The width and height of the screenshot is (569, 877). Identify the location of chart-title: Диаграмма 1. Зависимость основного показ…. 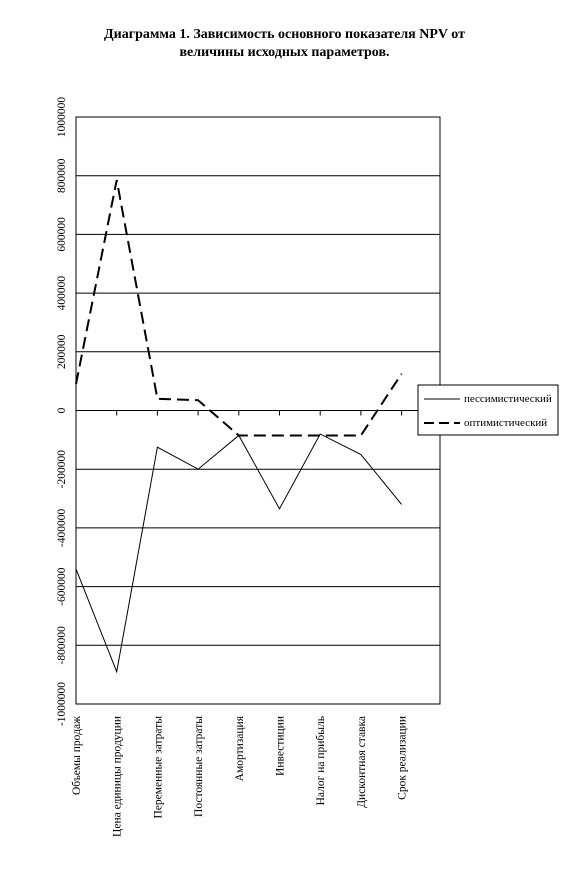
(284, 44).